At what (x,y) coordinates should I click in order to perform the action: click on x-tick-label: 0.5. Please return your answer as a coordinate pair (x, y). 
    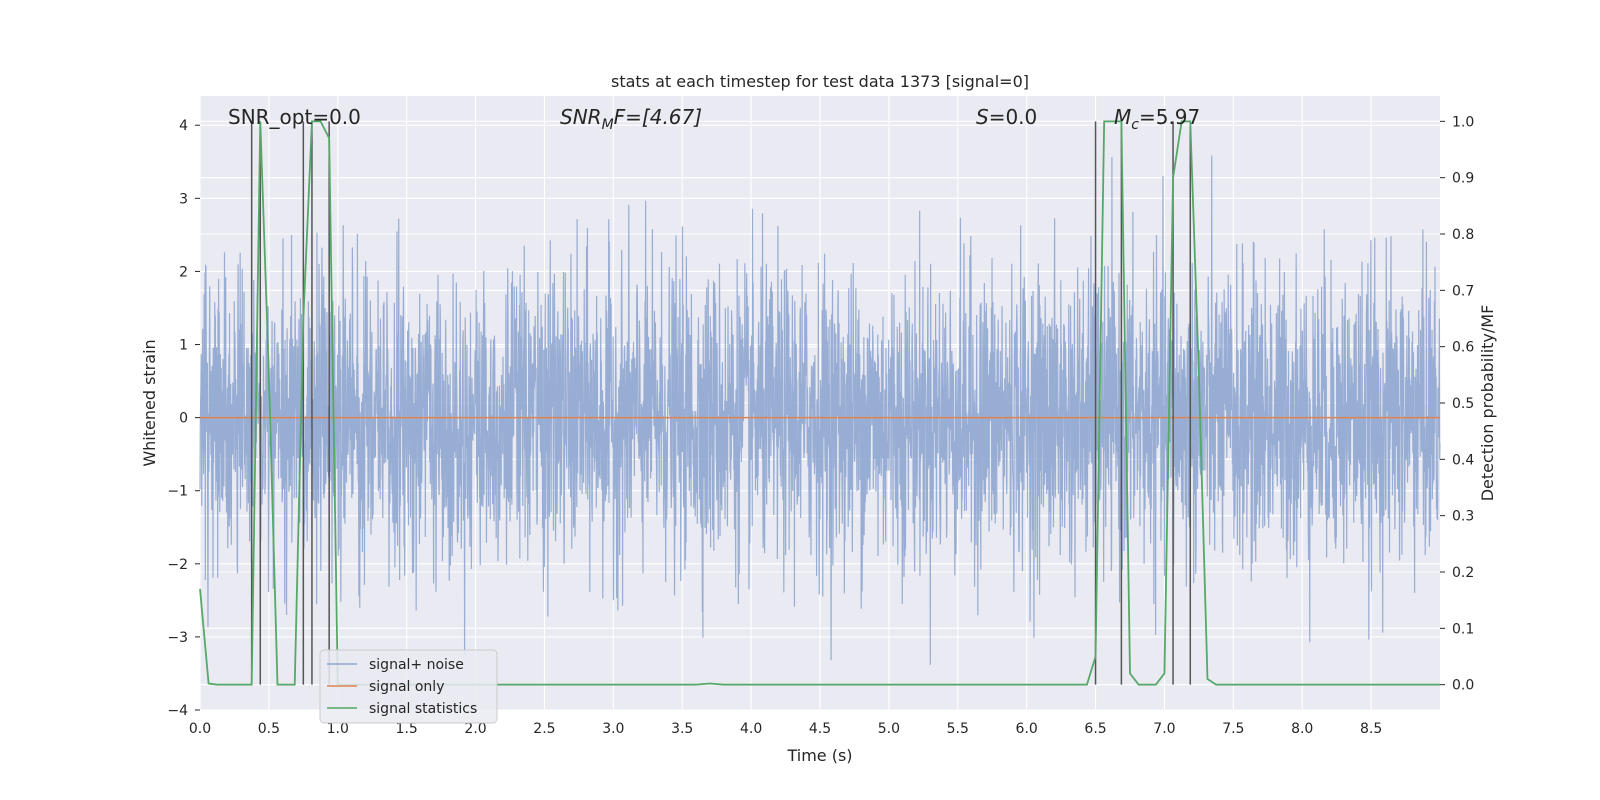
    Looking at the image, I should click on (269, 729).